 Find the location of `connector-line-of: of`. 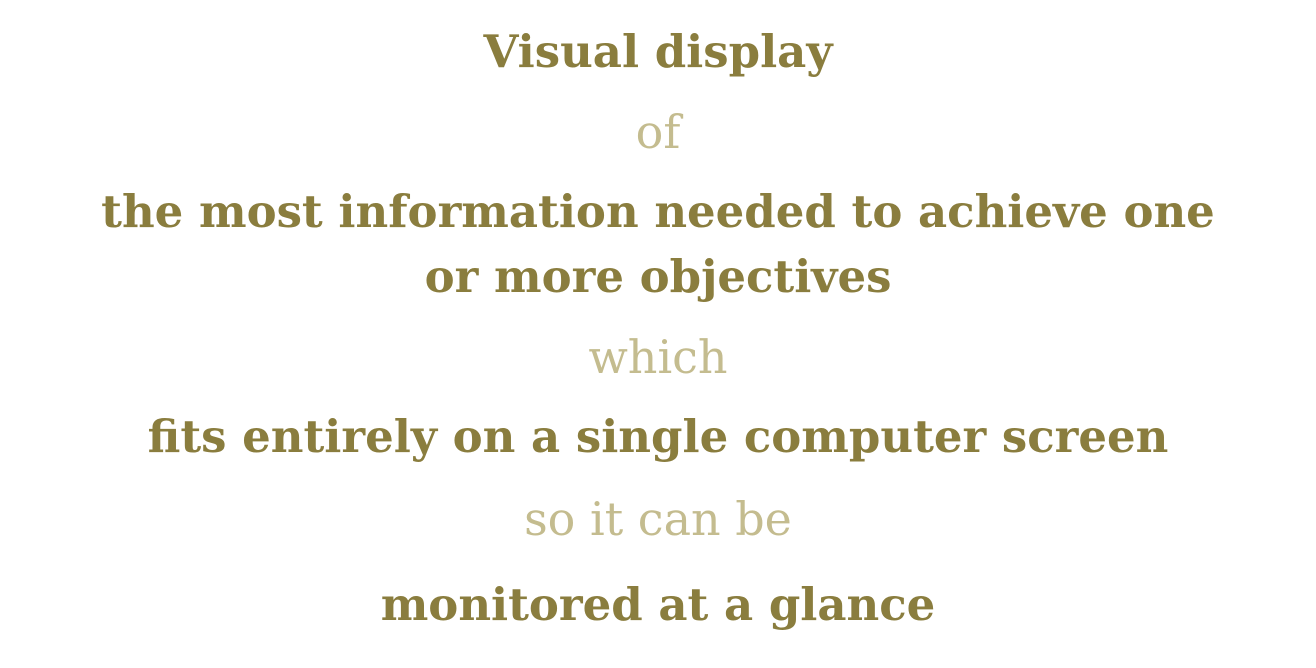

connector-line-of: of is located at coordinates (658, 132).